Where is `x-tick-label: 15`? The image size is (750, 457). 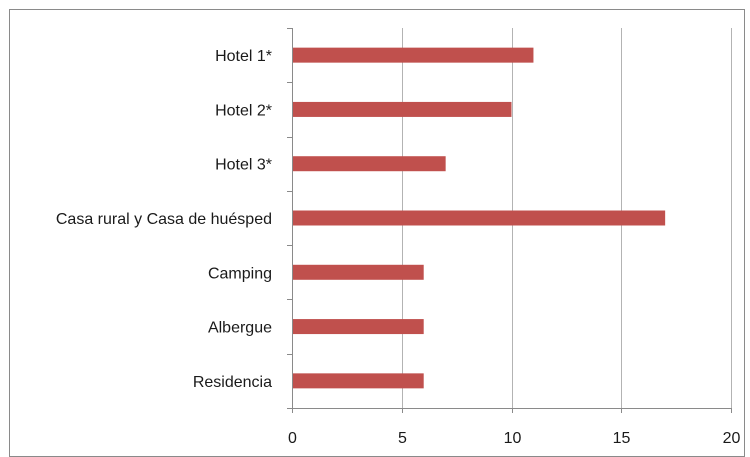 x-tick-label: 15 is located at coordinates (622, 438).